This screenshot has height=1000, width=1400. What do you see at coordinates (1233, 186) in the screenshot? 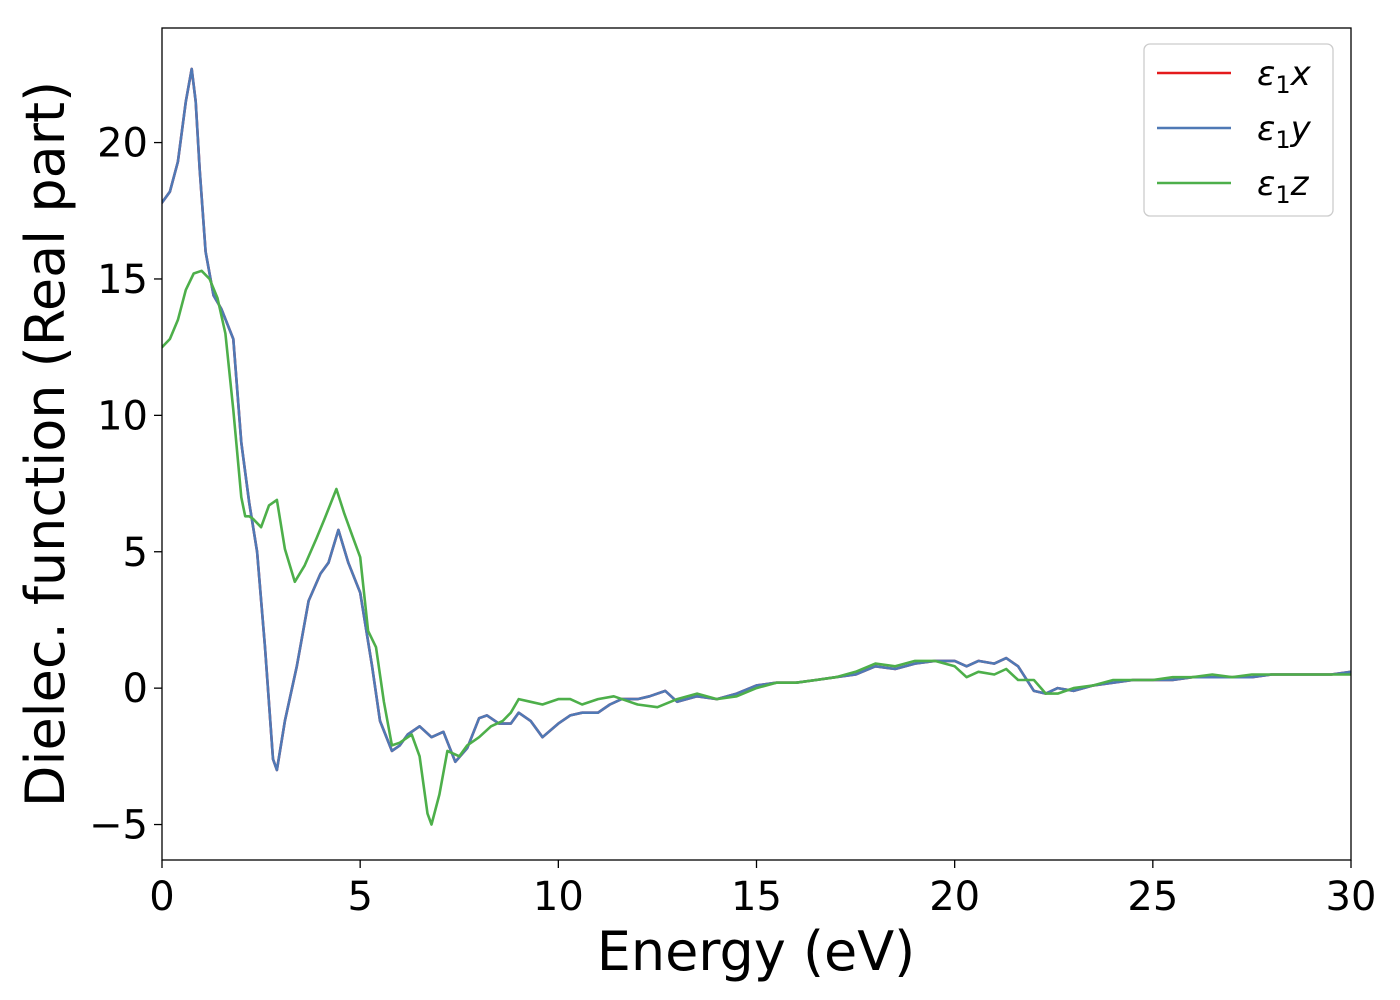
I see `legend-item-z: ε1z` at bounding box center [1233, 186].